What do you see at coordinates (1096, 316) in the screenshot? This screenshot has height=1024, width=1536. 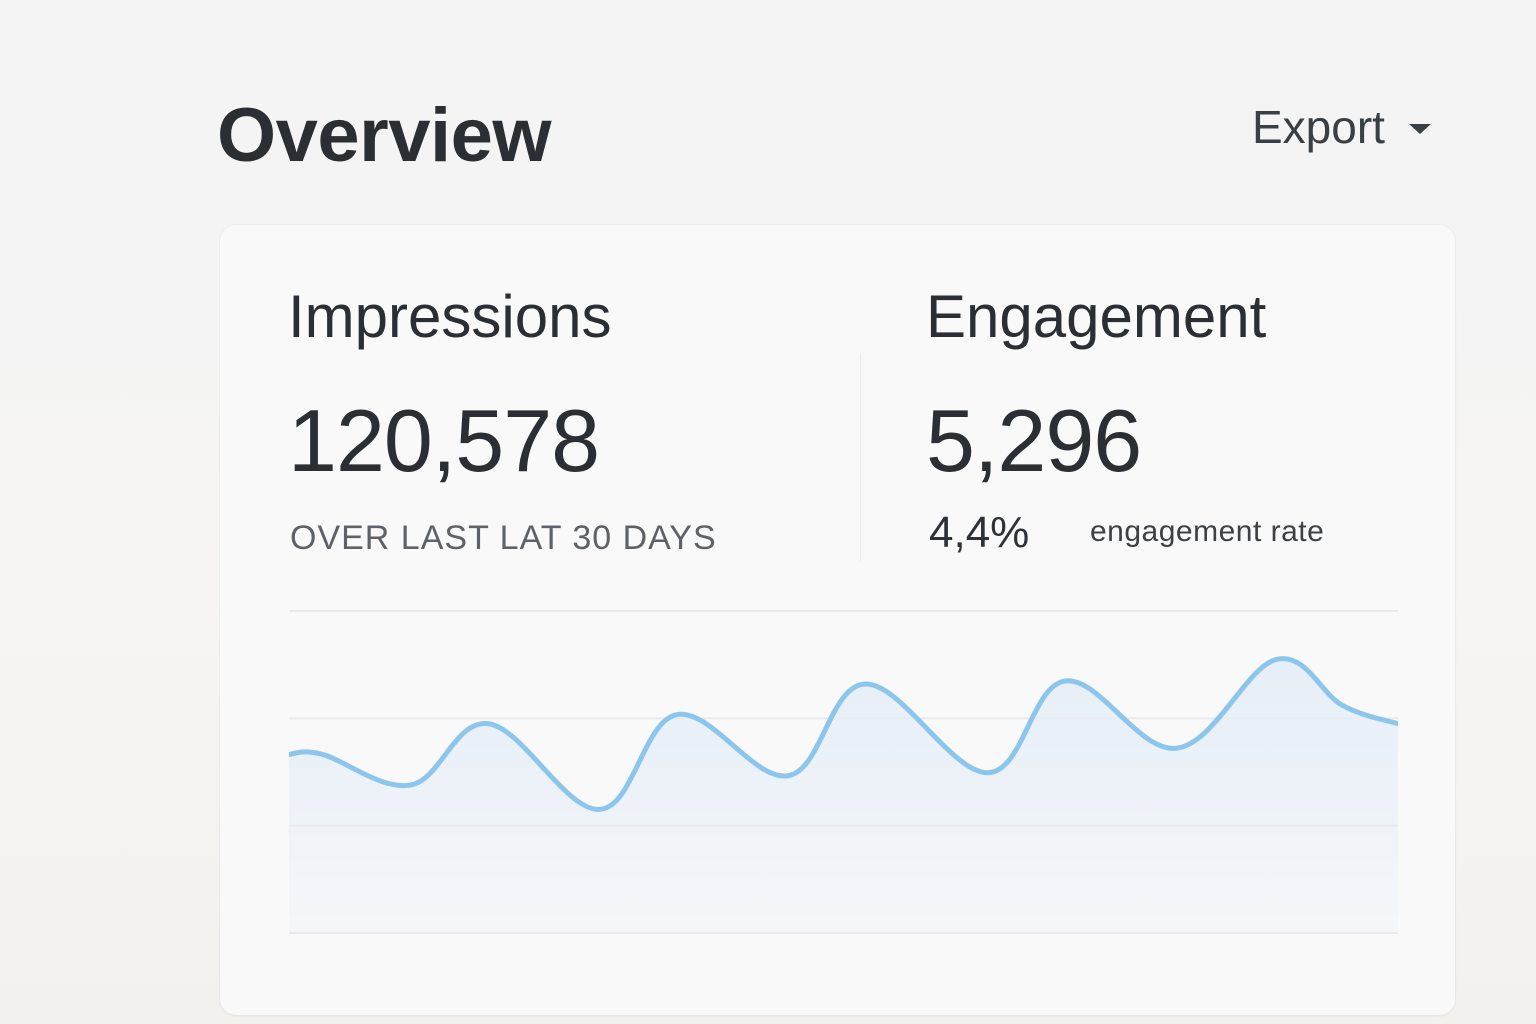 I see `engagement-title: Engagement` at bounding box center [1096, 316].